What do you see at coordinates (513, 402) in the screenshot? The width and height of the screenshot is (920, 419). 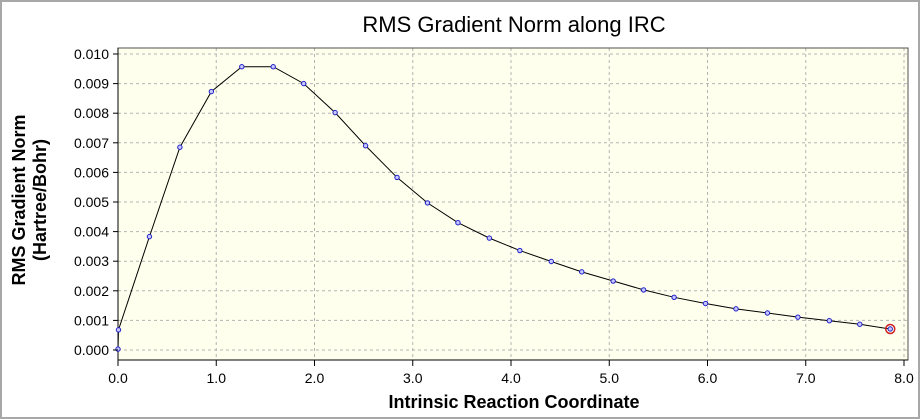 I see `x-axis-label: Intrinsic Reaction Coordinate` at bounding box center [513, 402].